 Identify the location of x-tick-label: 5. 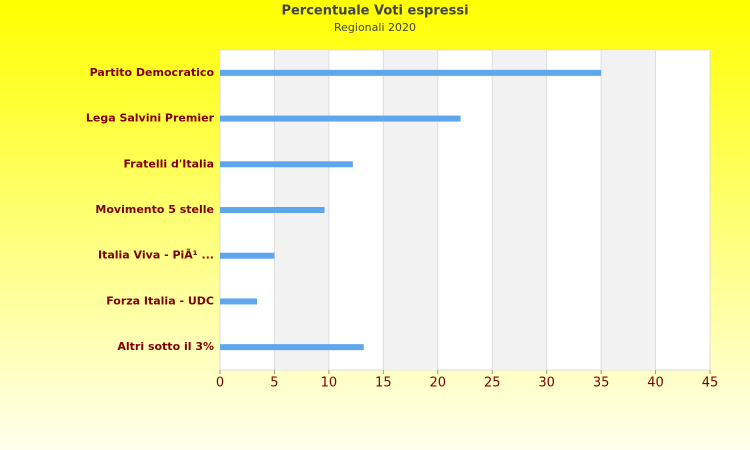
(274, 383).